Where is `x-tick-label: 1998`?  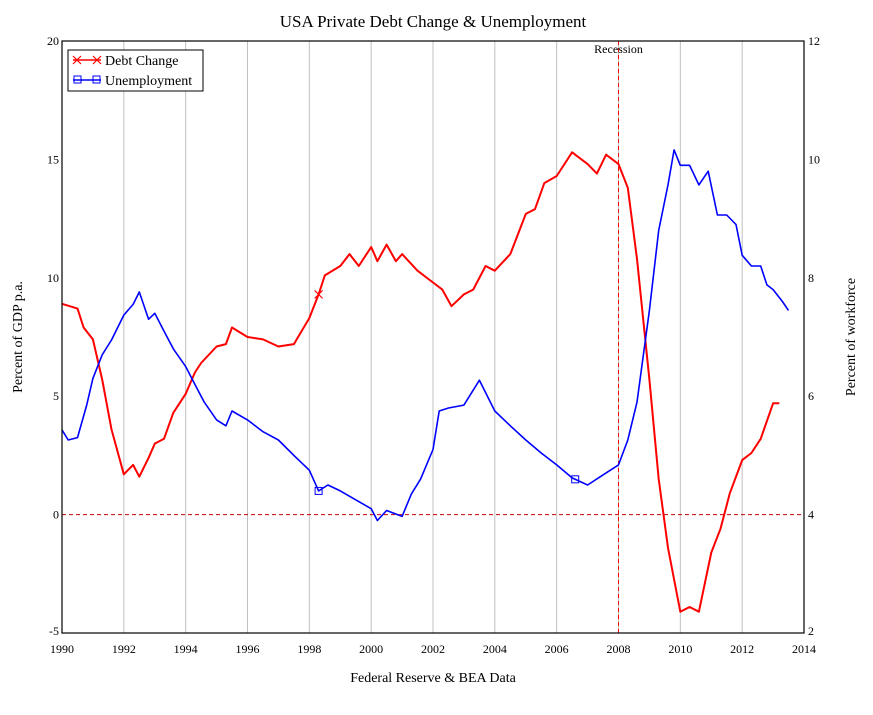
x-tick-label: 1998 is located at coordinates (309, 649).